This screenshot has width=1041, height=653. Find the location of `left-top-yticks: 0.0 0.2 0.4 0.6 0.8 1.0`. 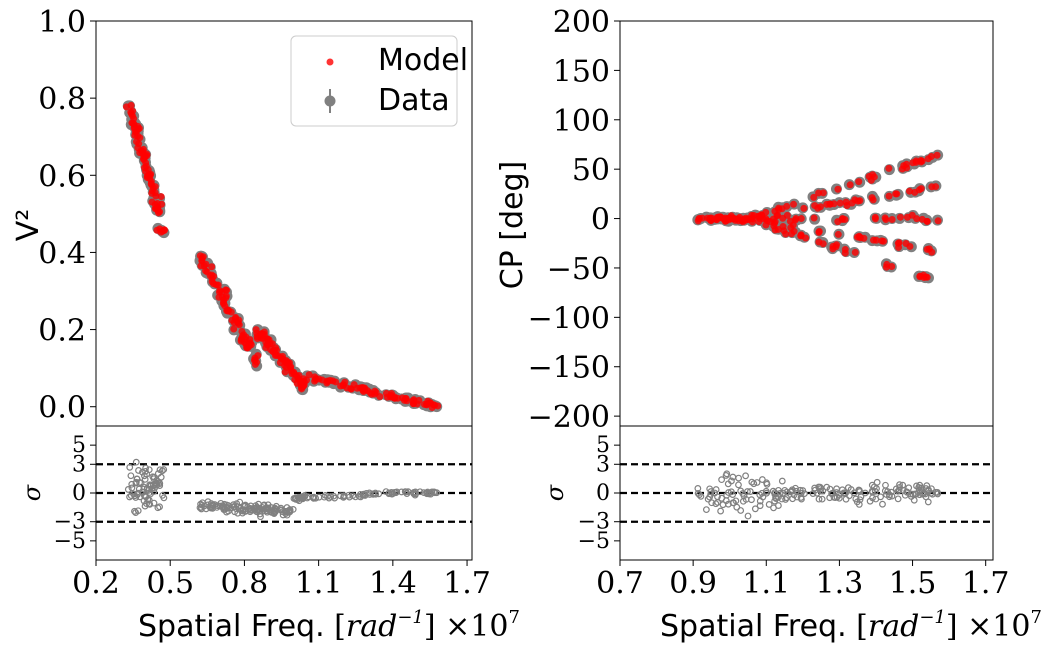

left-top-yticks: 0.0 0.2 0.4 0.6 0.8 1.0 is located at coordinates (67, 215).